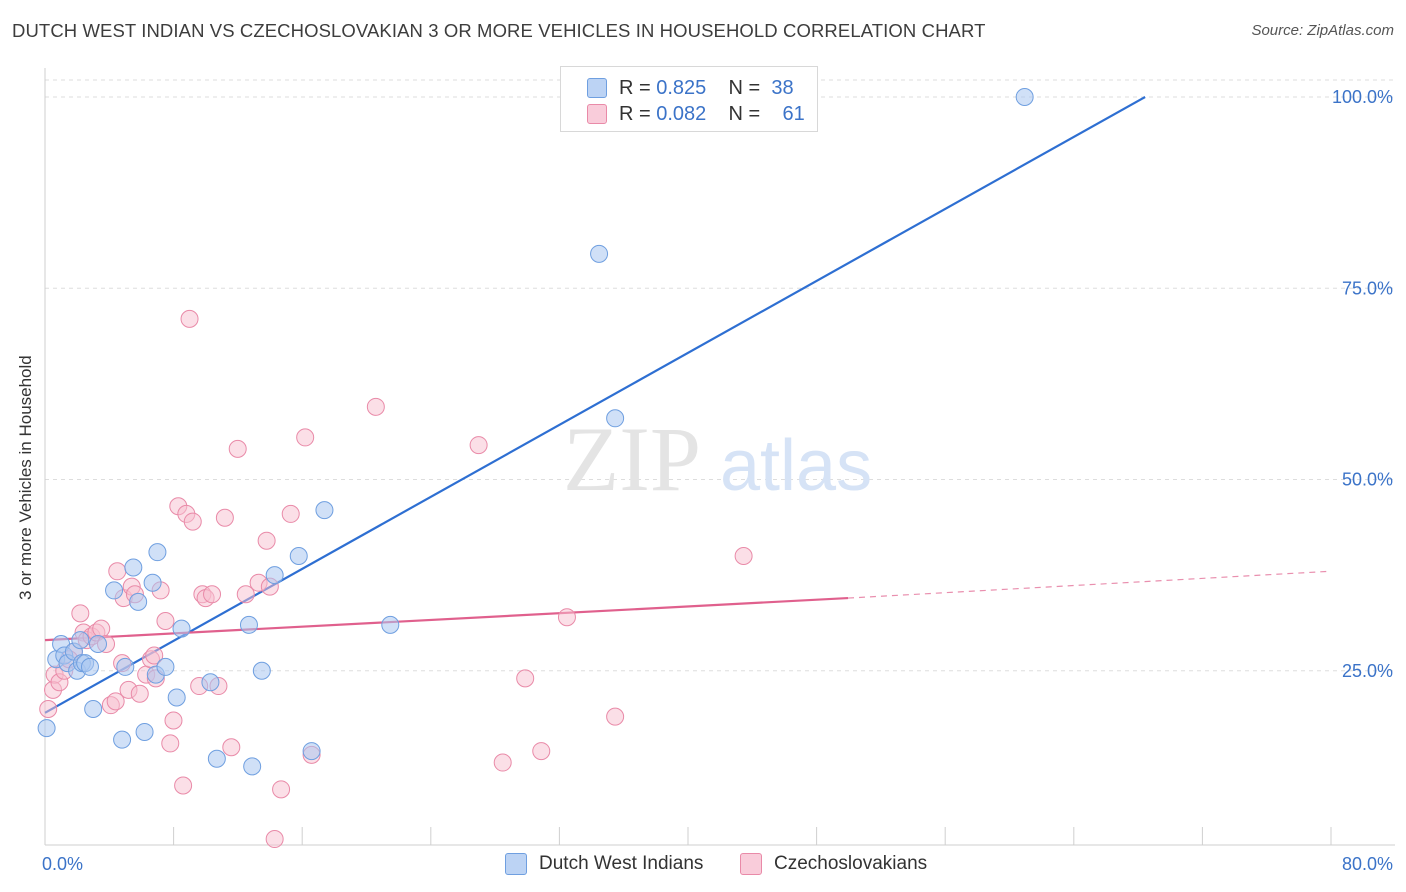 This screenshot has height=892, width=1406. I want to click on legend-item-czechoslovakians: Czechoslovakians, so click(833, 864).